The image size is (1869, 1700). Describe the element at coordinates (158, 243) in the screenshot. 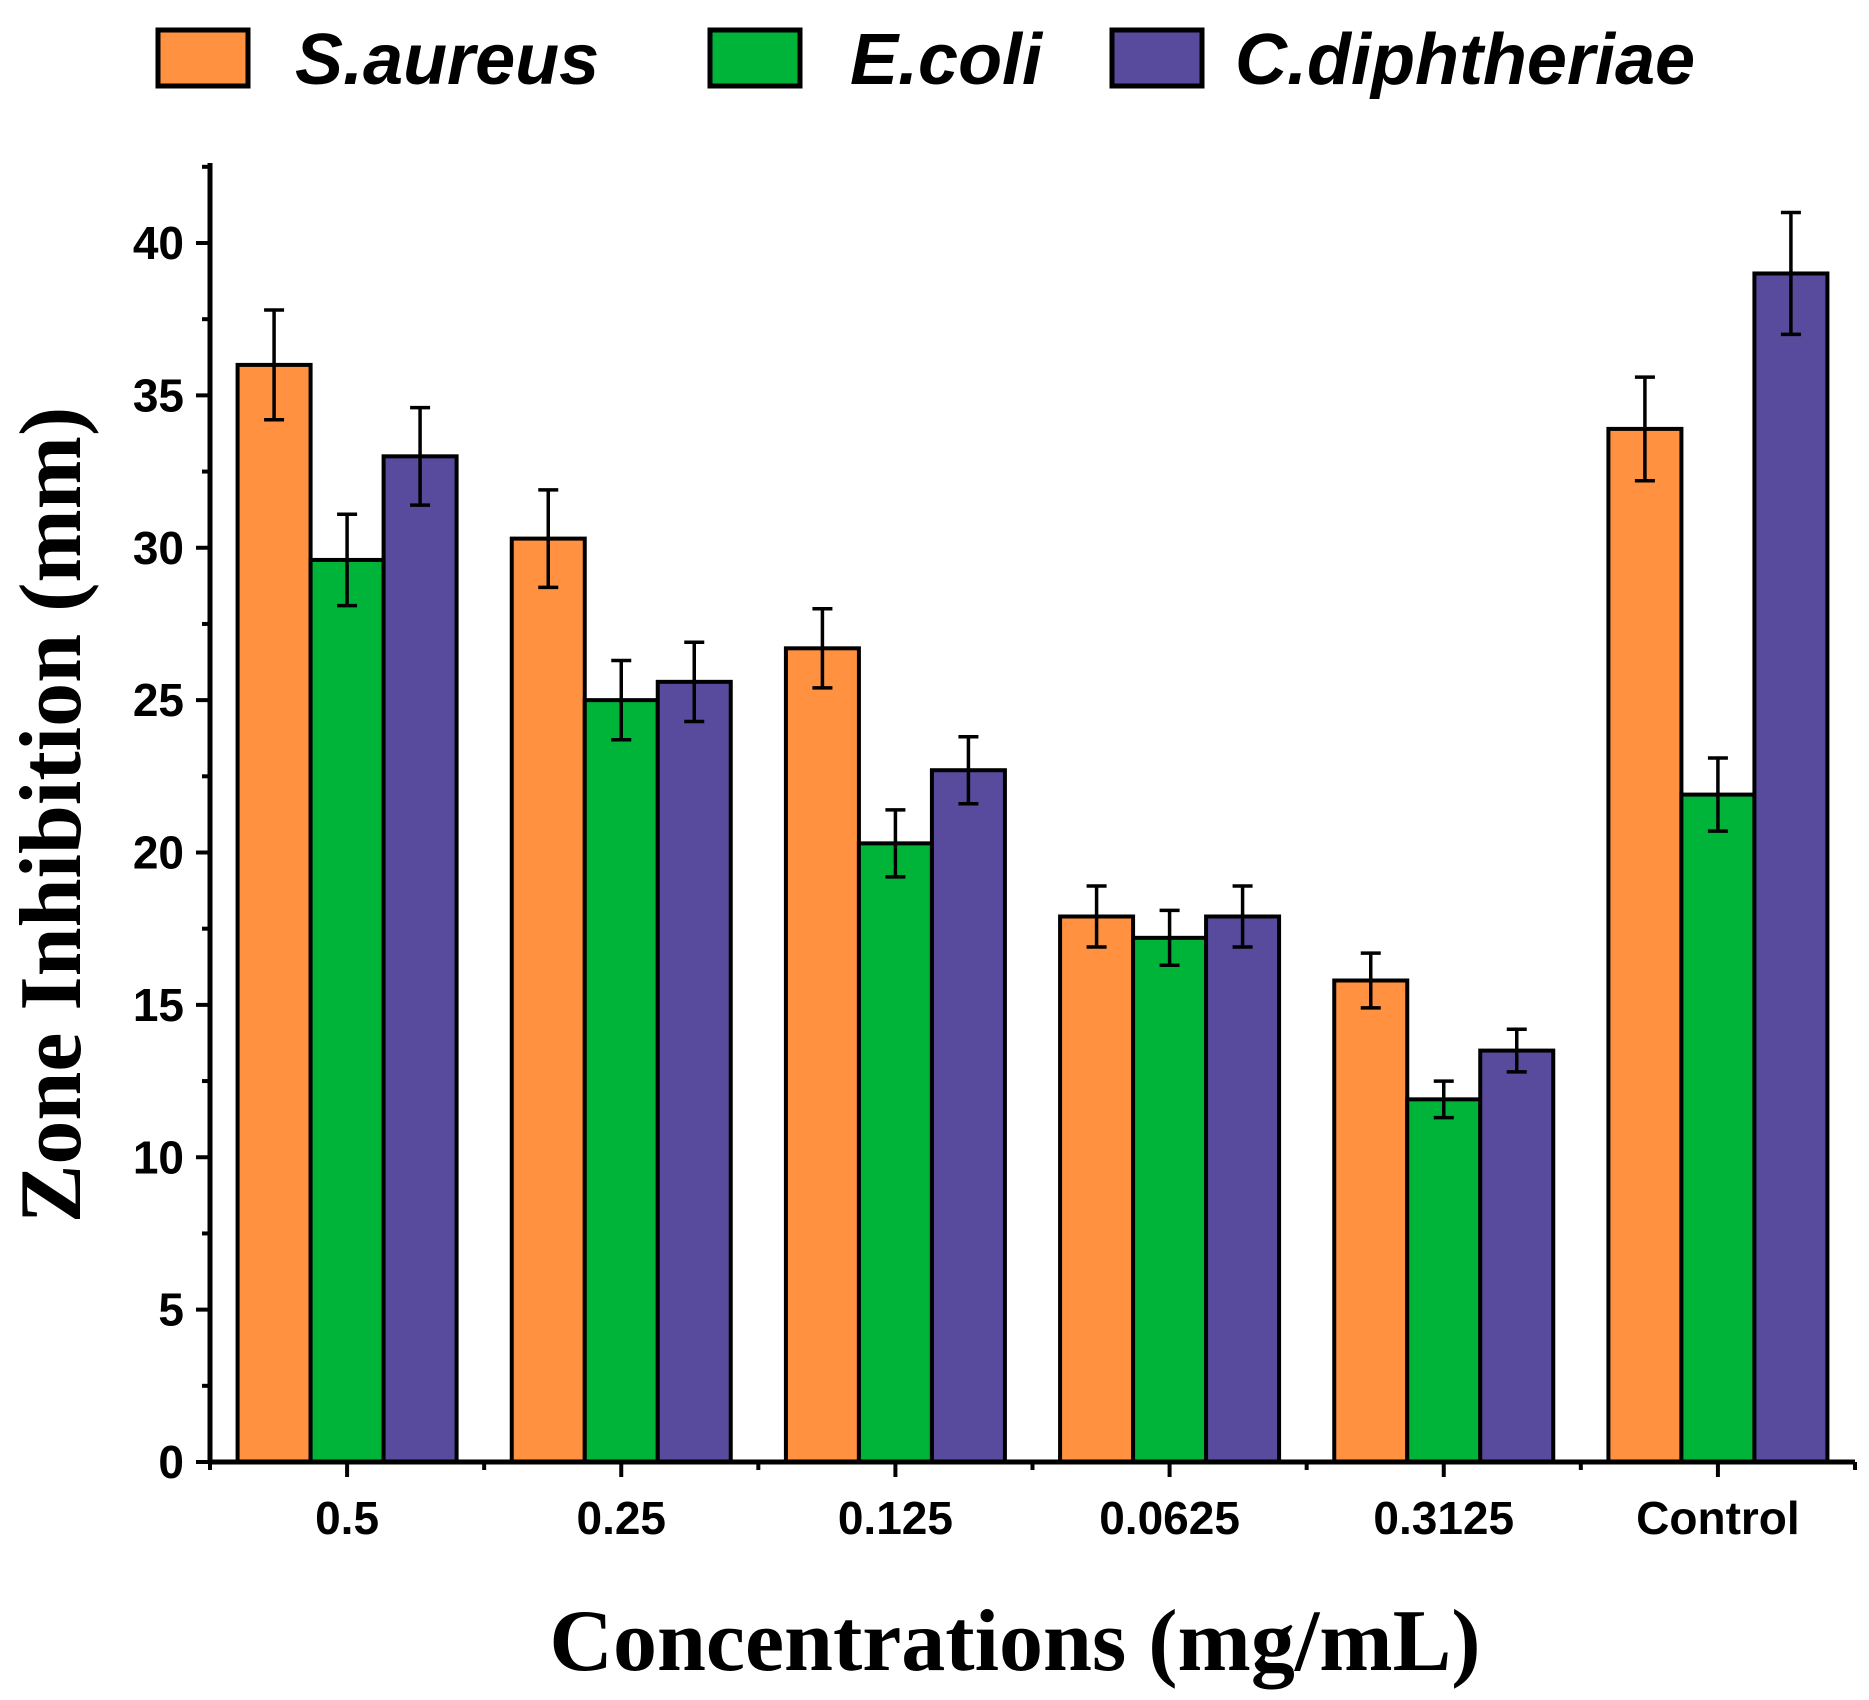

I see `y-tick-label-40: 40` at that location.